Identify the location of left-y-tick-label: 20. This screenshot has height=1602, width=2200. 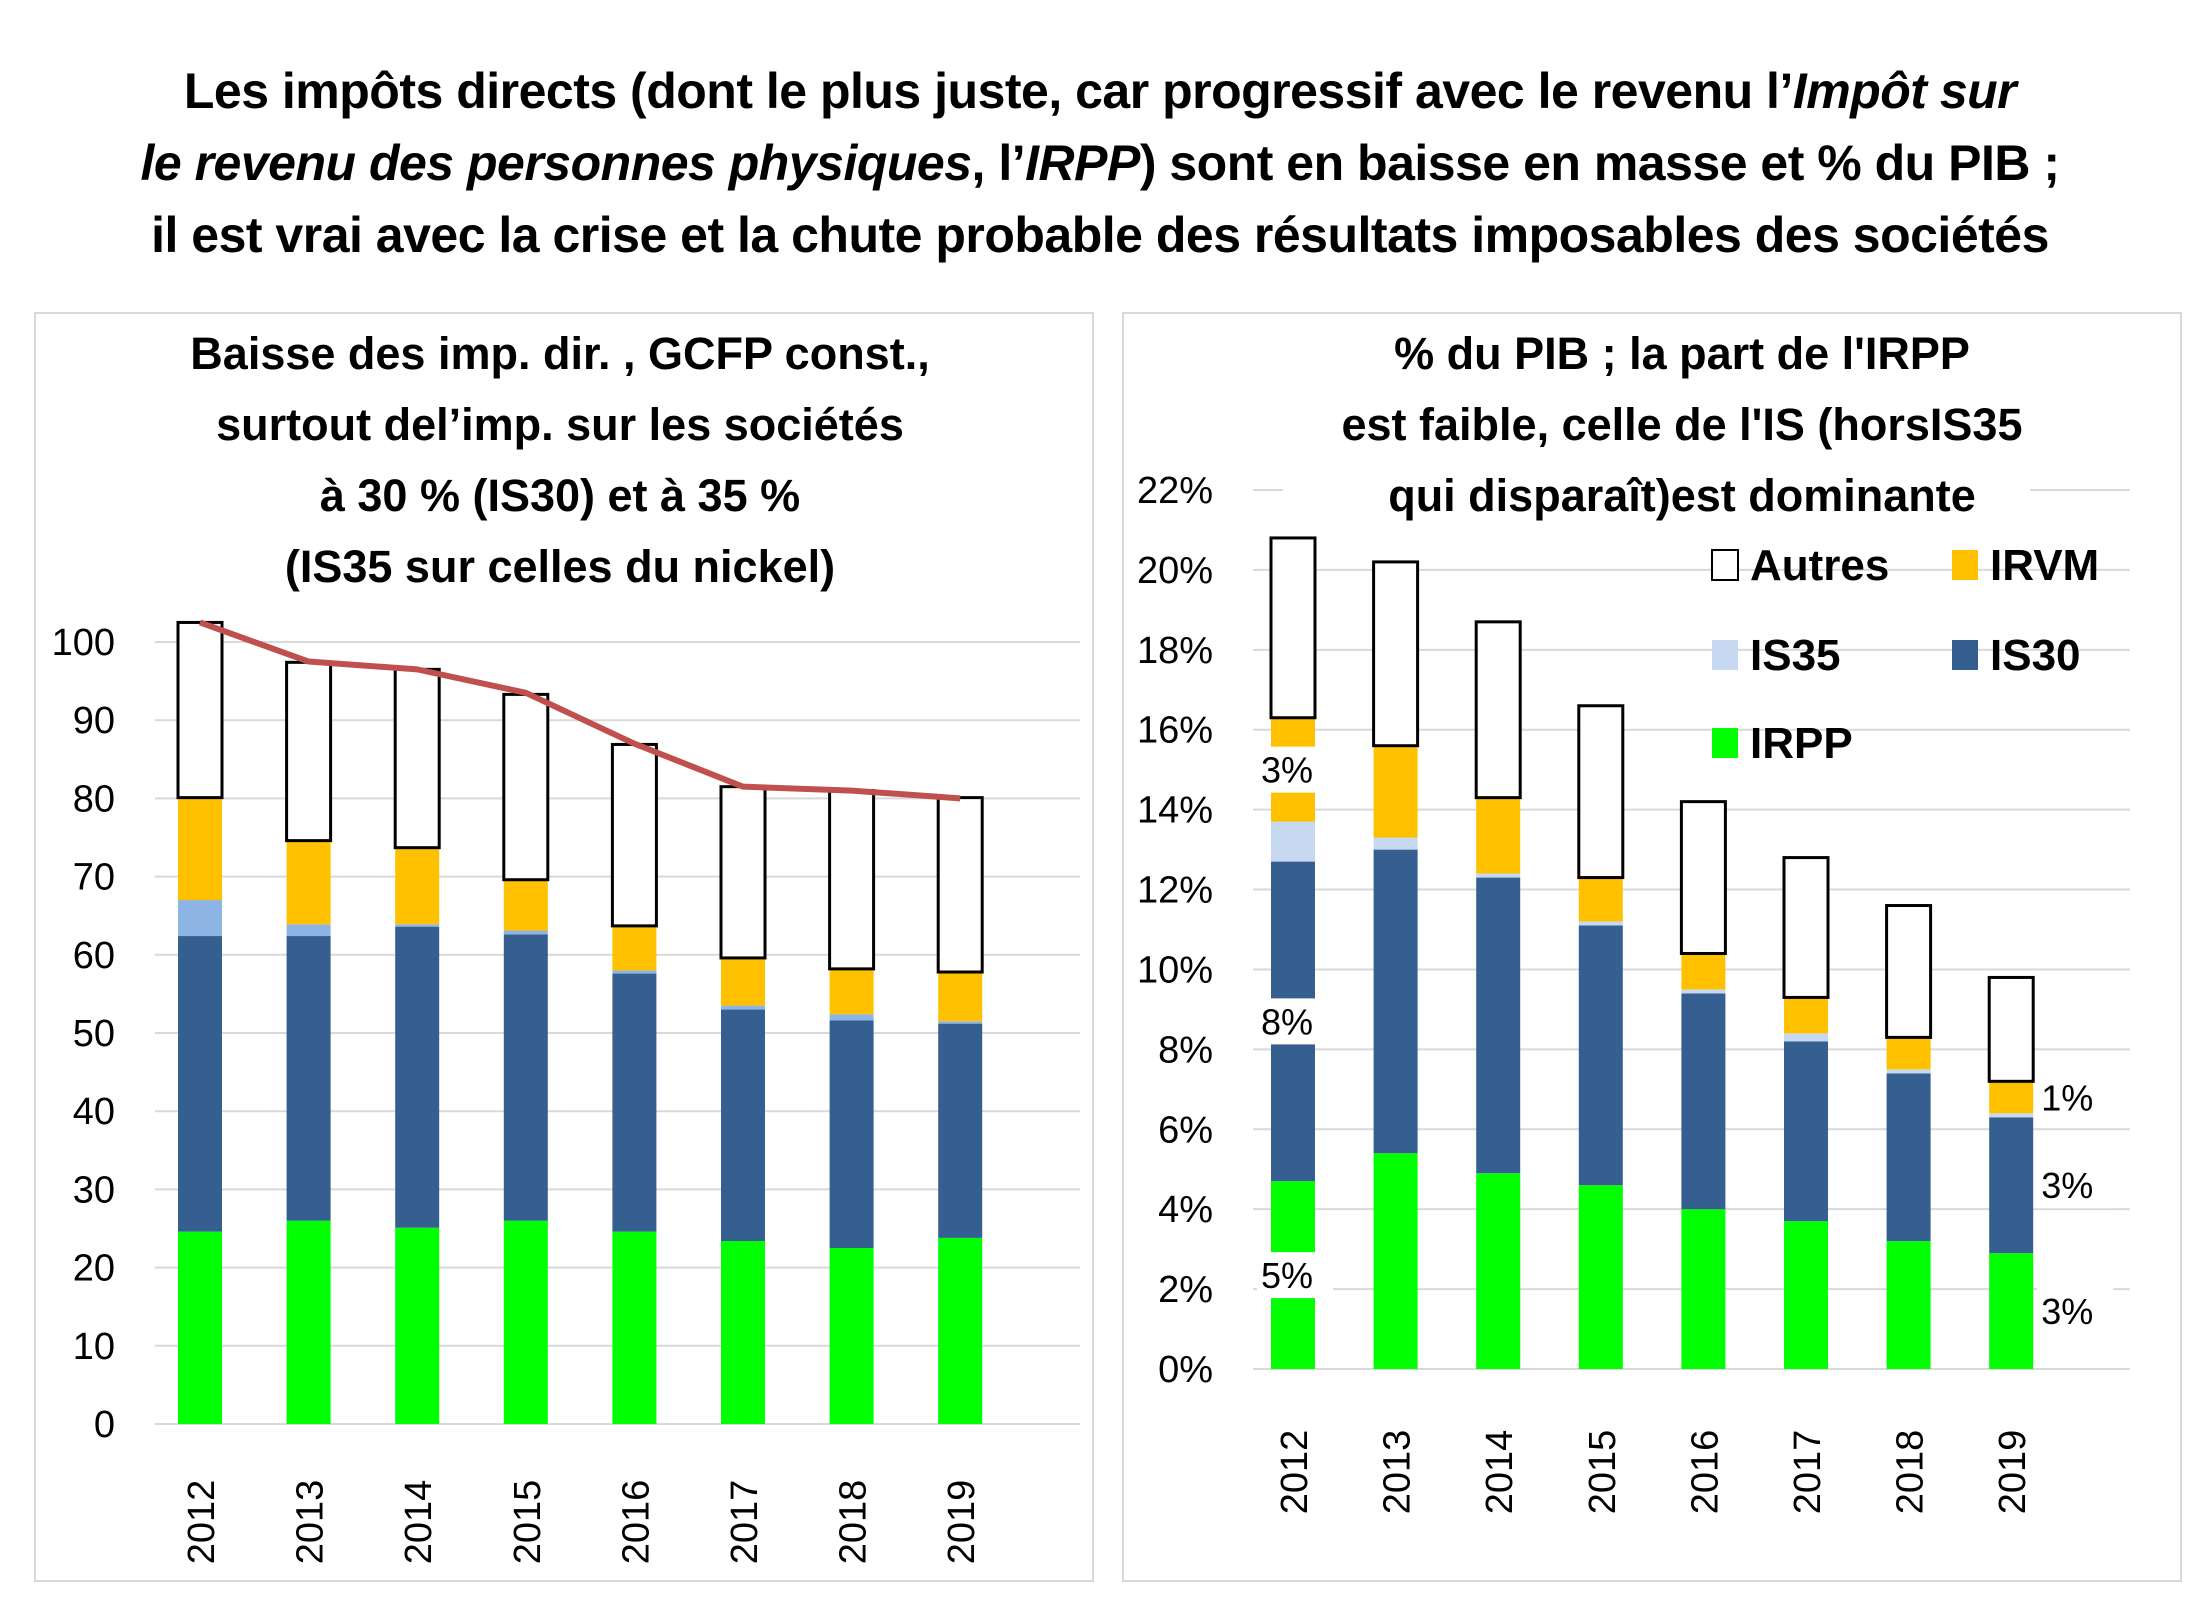
(94, 1269).